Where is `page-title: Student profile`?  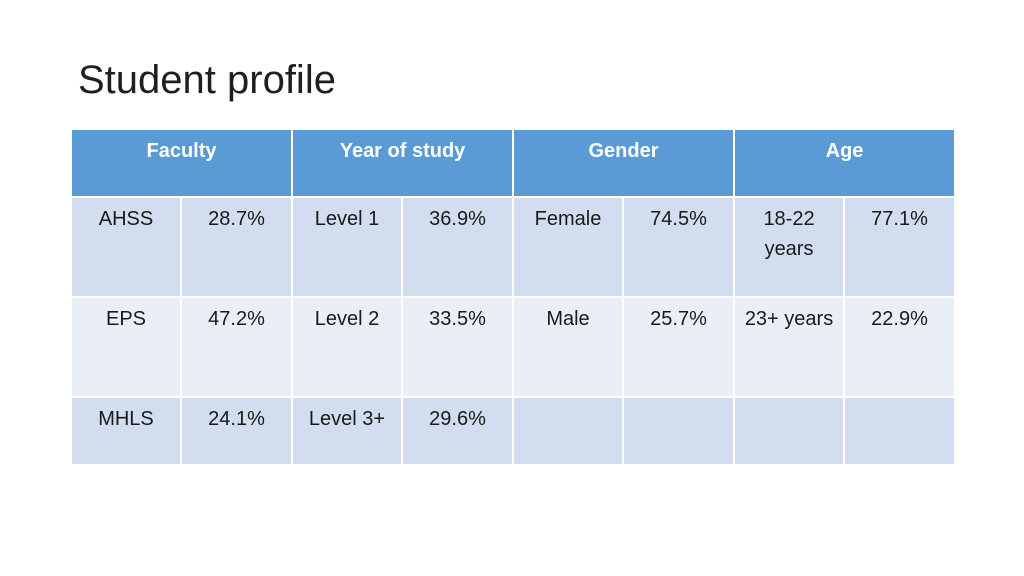 page-title: Student profile is located at coordinates (207, 80).